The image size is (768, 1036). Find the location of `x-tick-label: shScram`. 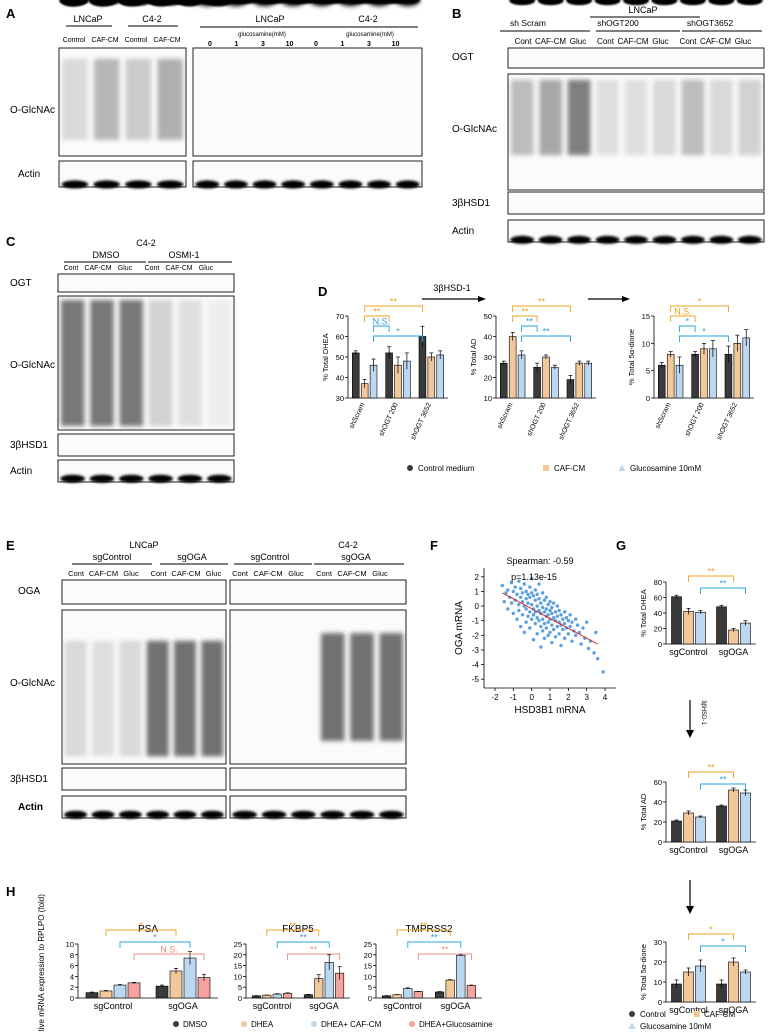

x-tick-label: shScram is located at coordinates (663, 416).